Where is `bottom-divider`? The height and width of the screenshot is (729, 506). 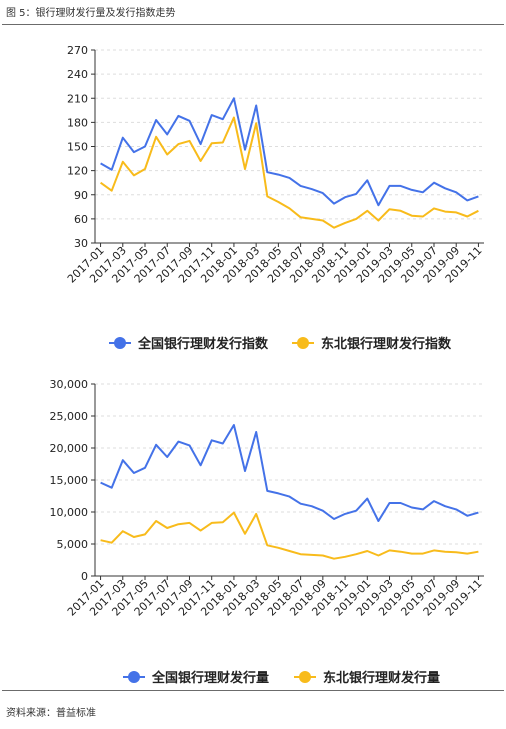
bottom-divider is located at coordinates (253, 690).